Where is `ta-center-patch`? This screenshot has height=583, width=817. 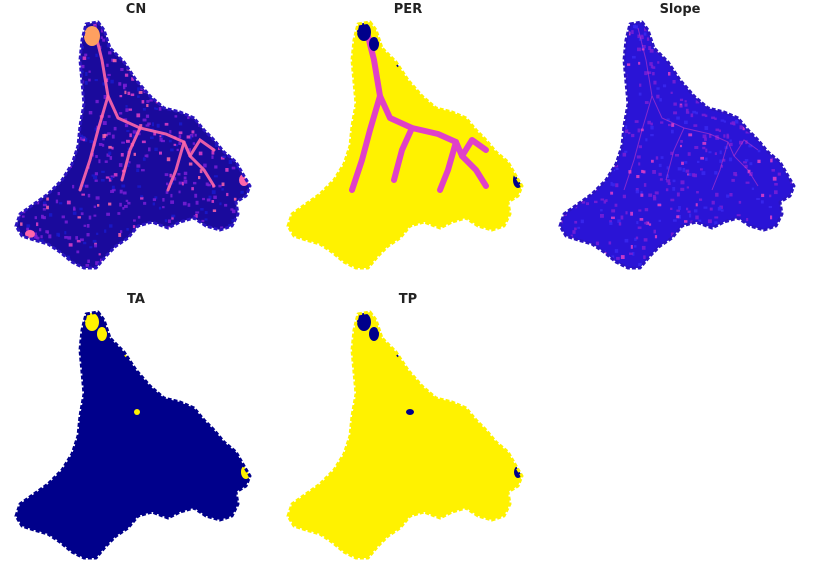
ta-center-patch is located at coordinates (137, 412).